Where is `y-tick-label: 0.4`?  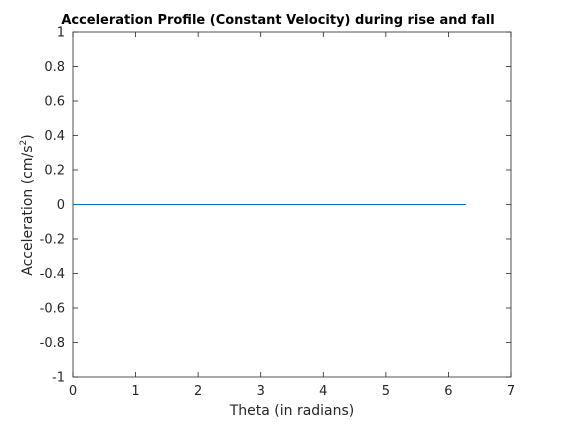 y-tick-label: 0.4 is located at coordinates (54, 136).